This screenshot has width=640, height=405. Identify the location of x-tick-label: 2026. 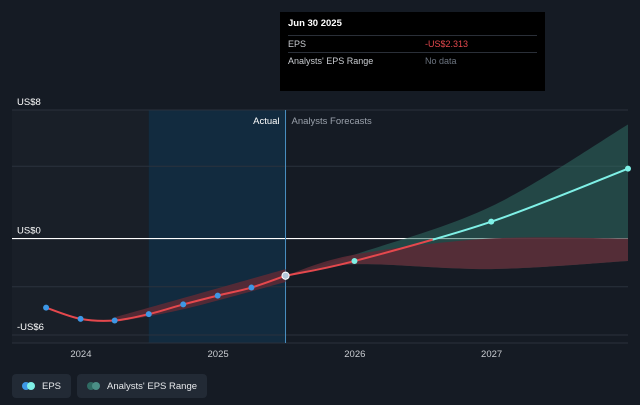
(354, 354).